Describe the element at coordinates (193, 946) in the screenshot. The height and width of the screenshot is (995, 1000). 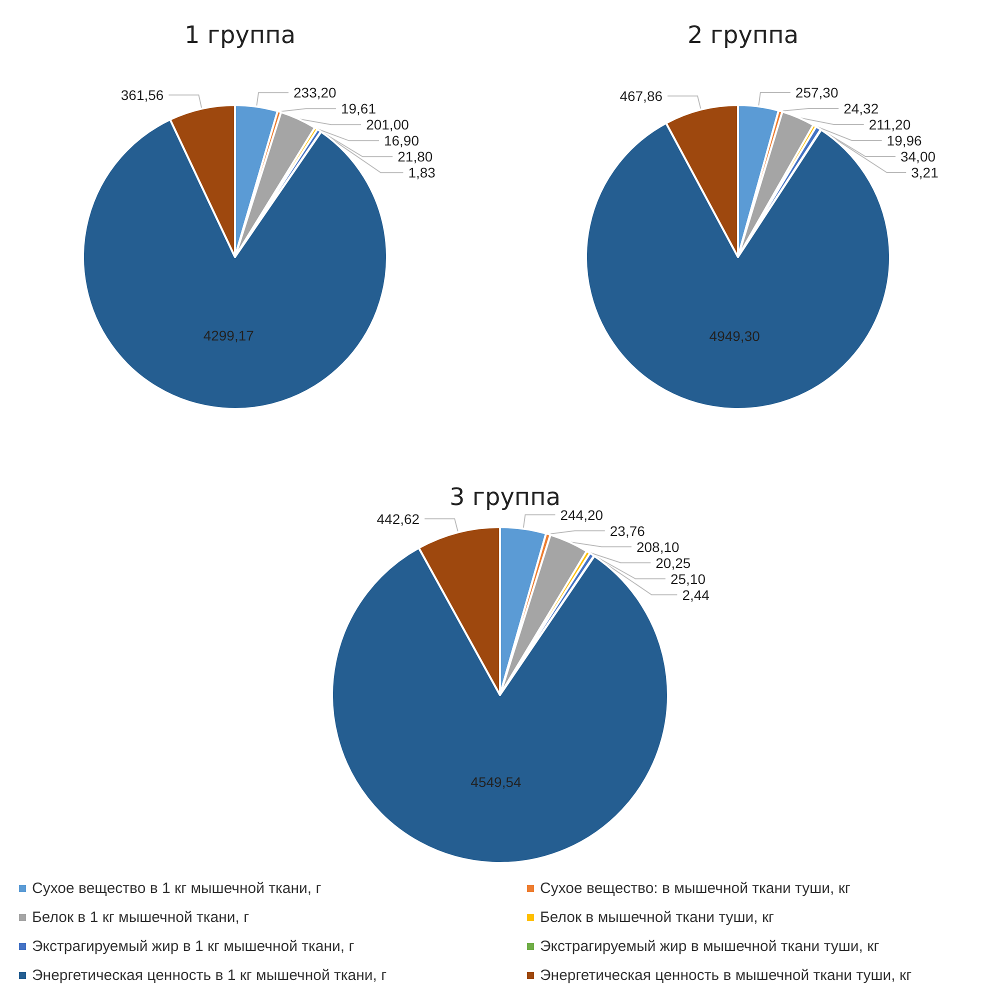
I see `legend-label: Экстрагируемый жир в 1 кг мышечной ткани, г` at that location.